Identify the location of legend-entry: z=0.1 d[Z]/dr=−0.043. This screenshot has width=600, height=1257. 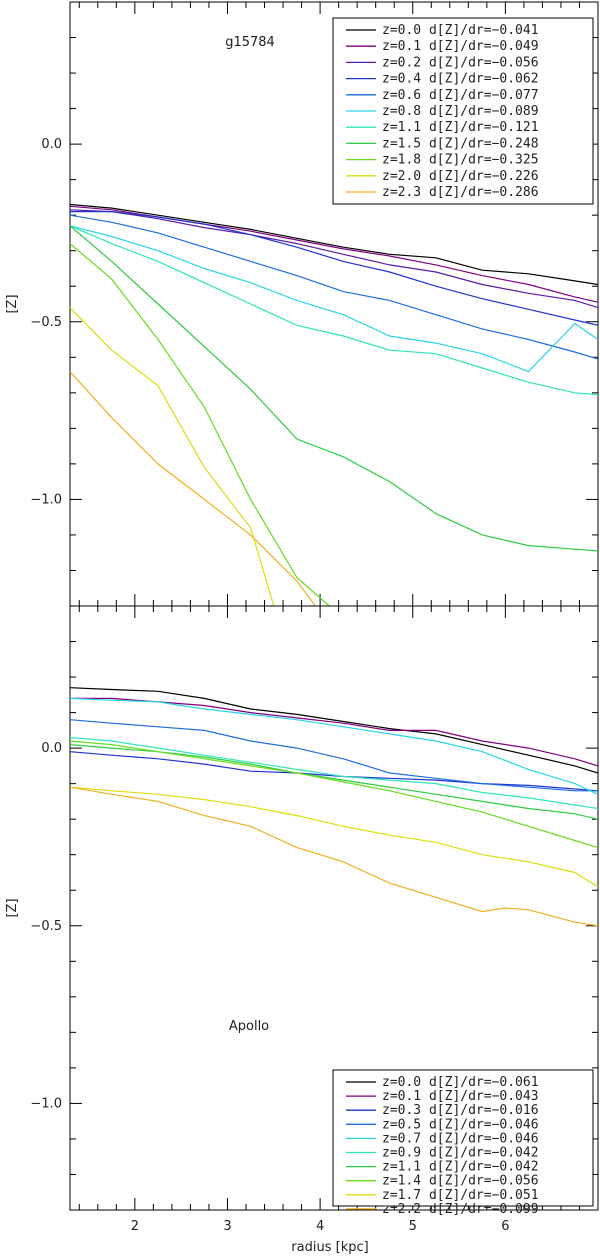
(460, 1096).